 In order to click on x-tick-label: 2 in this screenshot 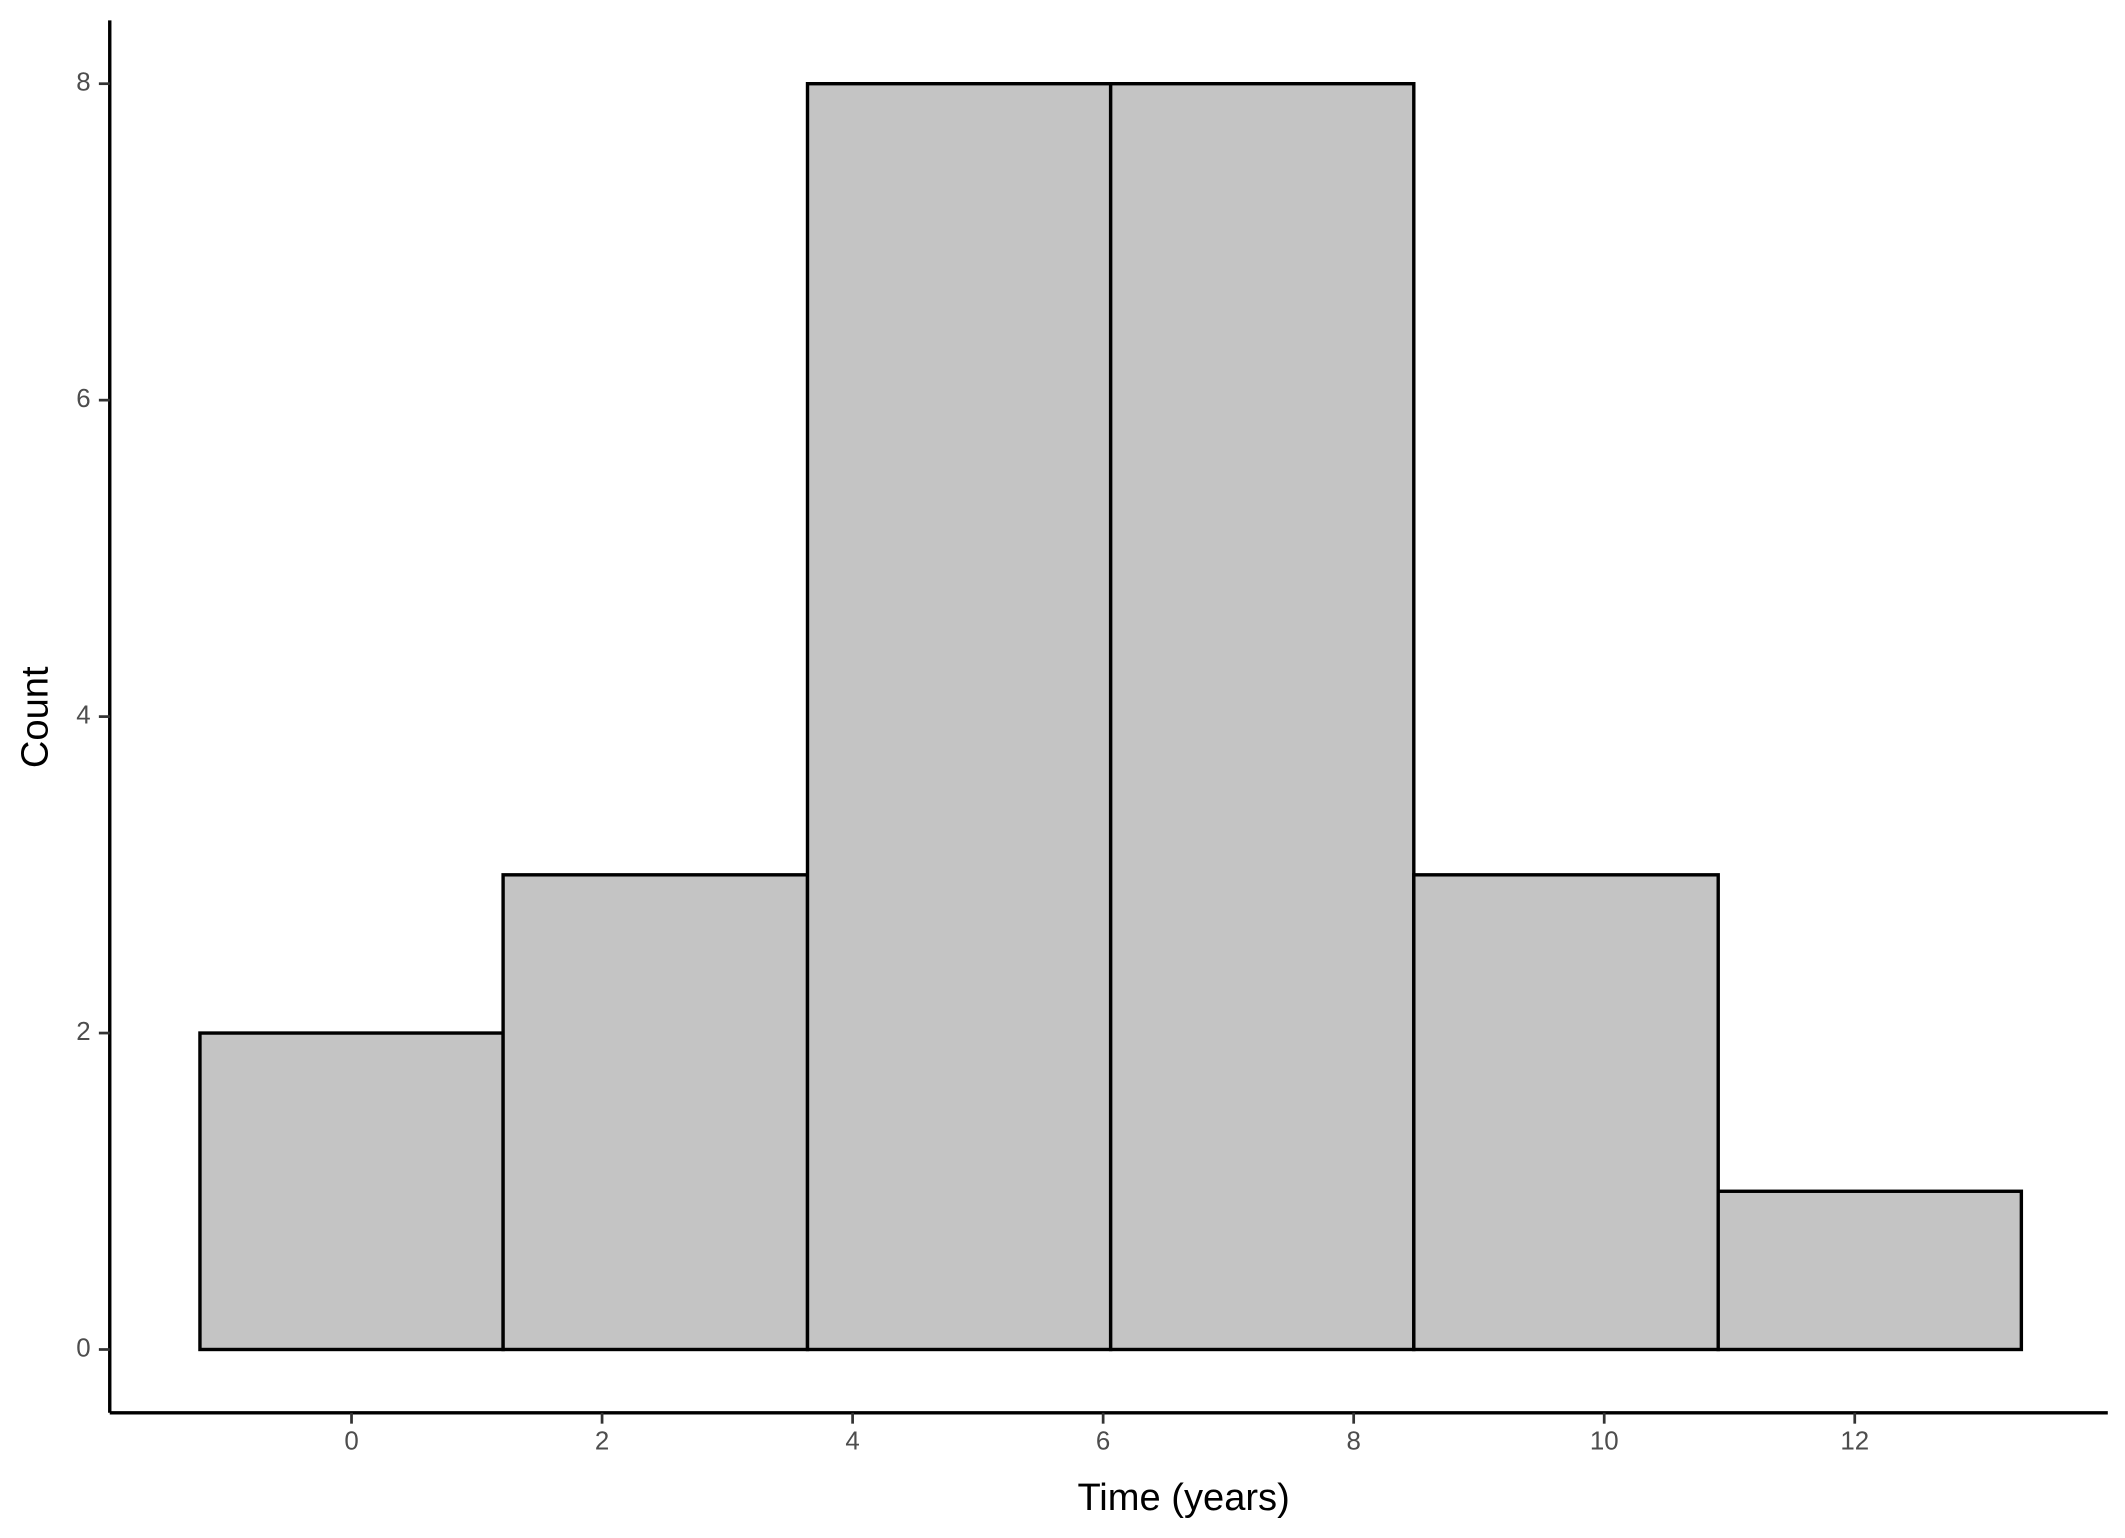, I will do `click(602, 1442)`.